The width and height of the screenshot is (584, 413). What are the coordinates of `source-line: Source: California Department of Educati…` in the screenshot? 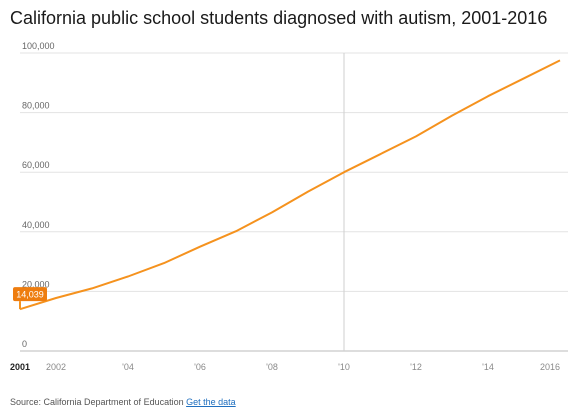 It's located at (123, 402).